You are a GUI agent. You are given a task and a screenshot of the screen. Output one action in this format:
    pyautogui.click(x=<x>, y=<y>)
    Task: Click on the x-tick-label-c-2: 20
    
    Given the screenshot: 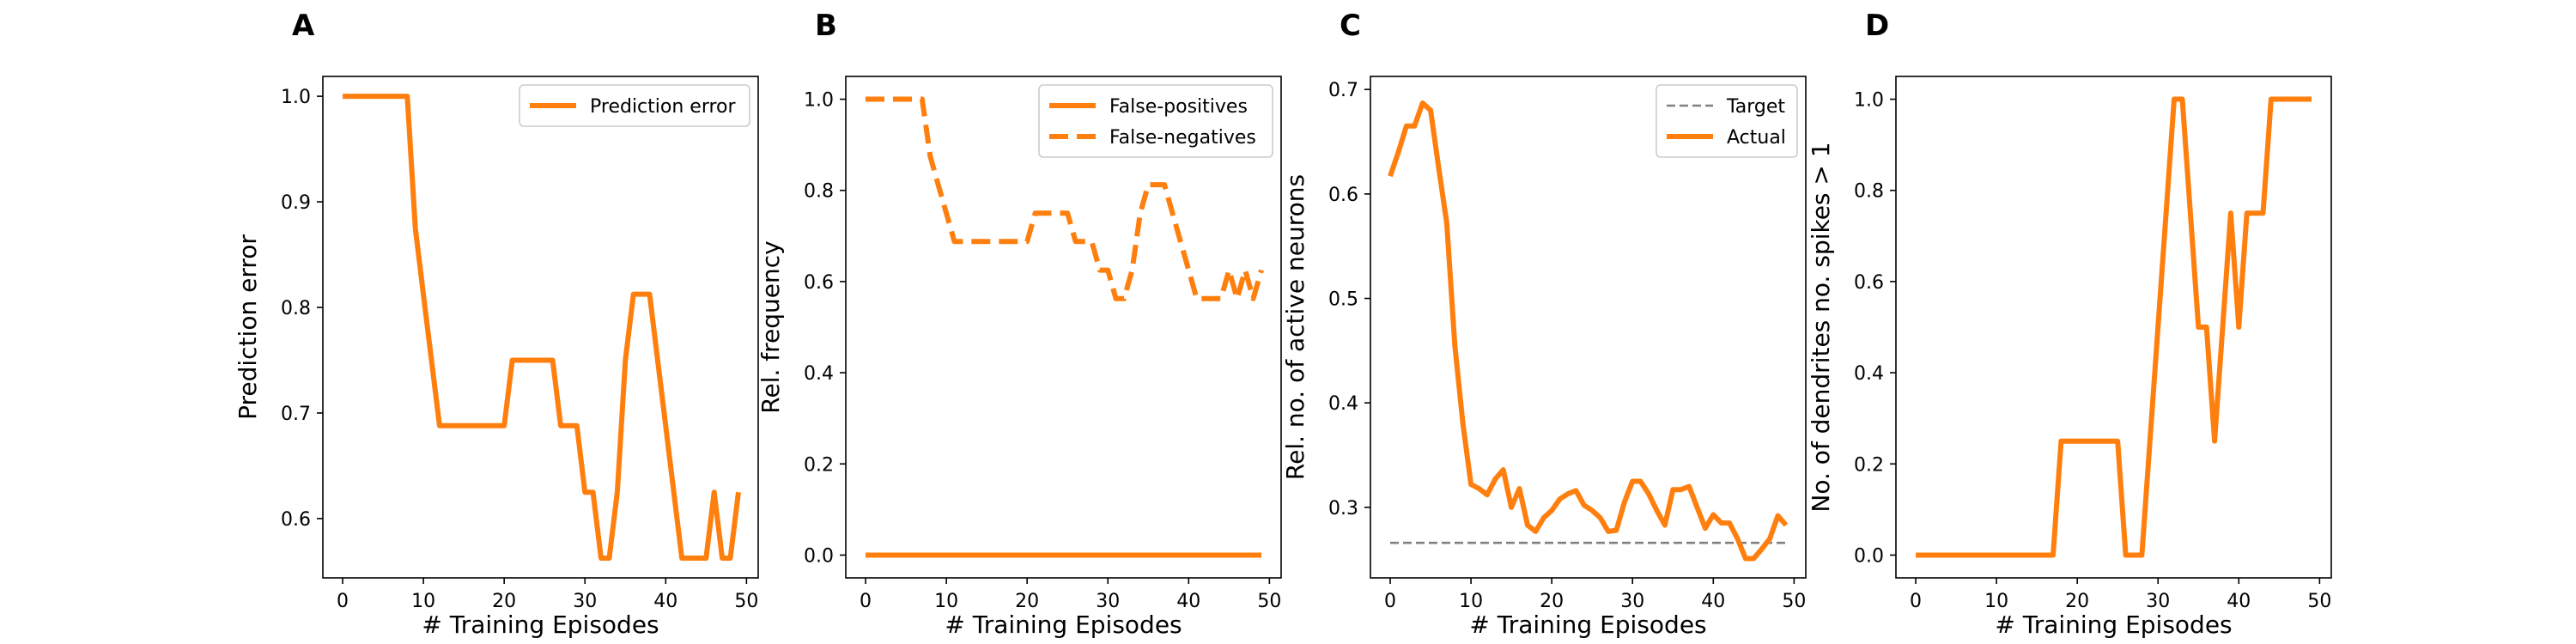 What is the action you would take?
    pyautogui.click(x=1552, y=601)
    